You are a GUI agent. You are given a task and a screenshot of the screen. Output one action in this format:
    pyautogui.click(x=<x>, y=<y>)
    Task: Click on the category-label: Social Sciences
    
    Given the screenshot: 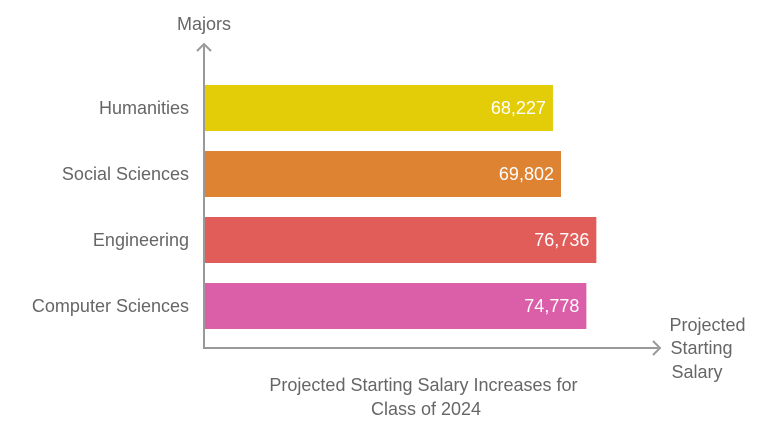 What is the action you would take?
    pyautogui.click(x=125, y=174)
    